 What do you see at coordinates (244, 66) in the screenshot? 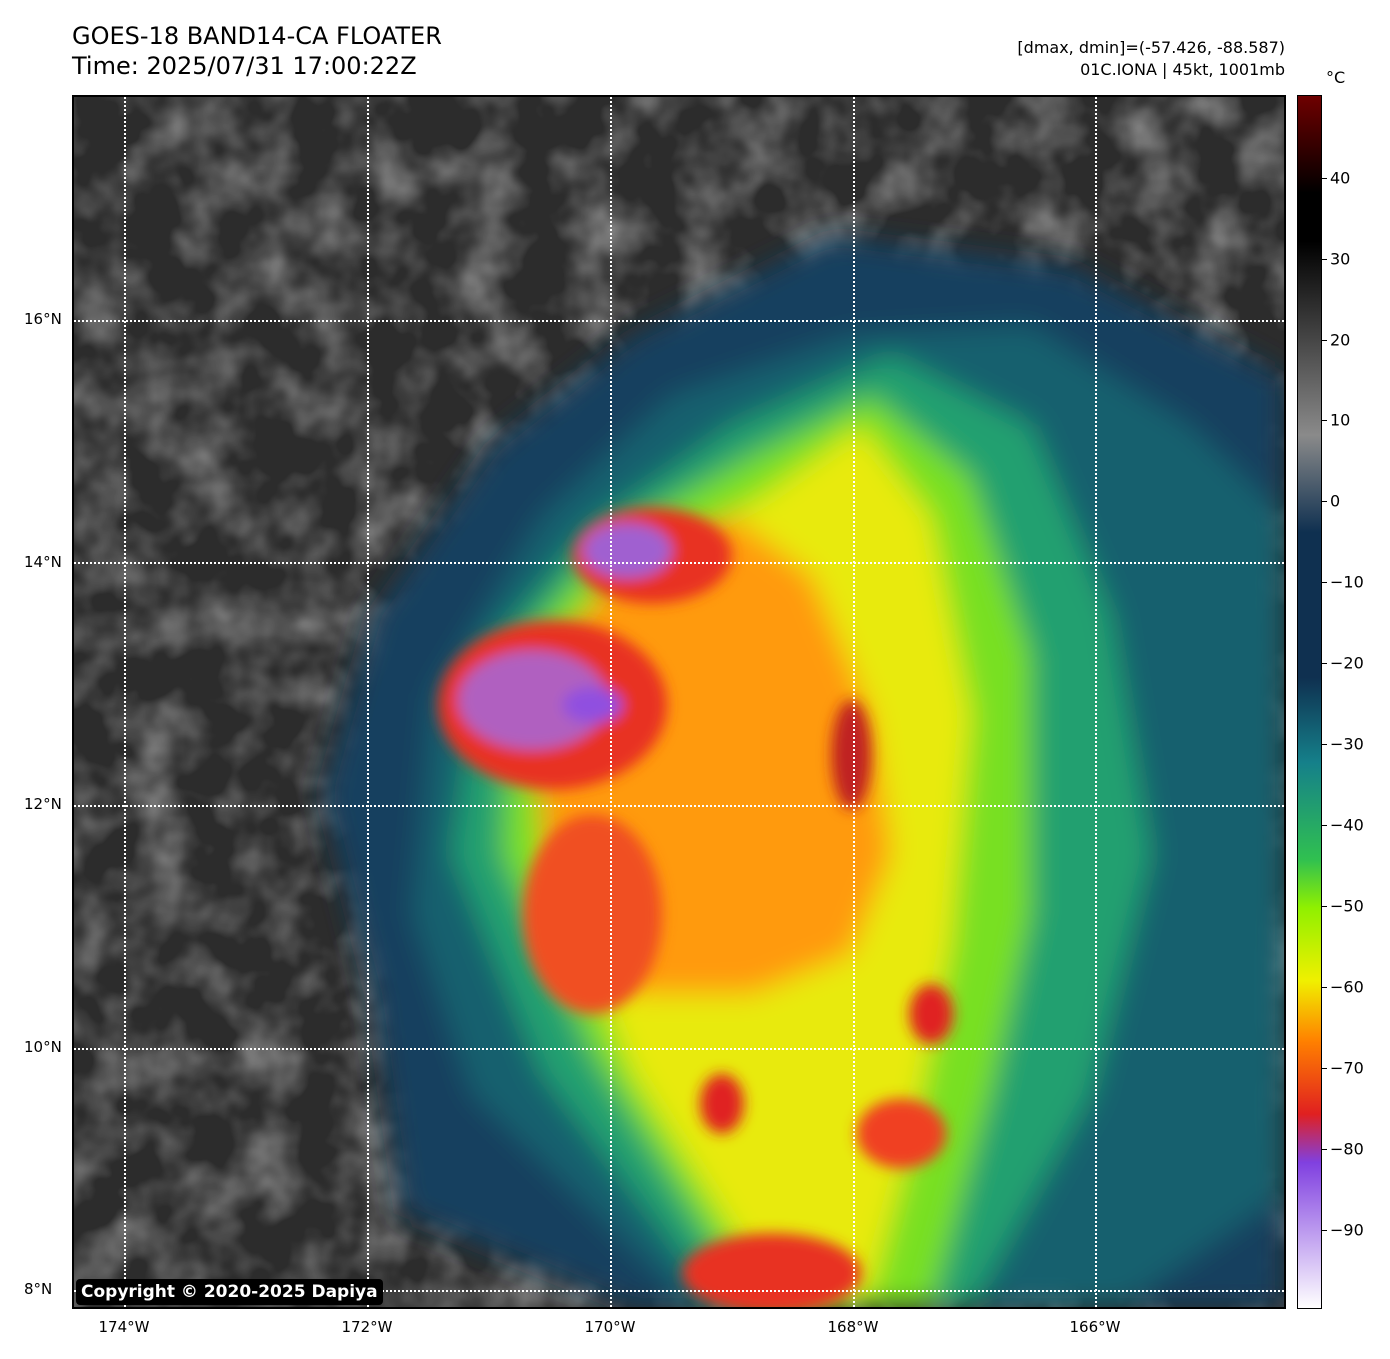
I see `title-line-2: Time: 2025/07/31 17:00:22Z` at bounding box center [244, 66].